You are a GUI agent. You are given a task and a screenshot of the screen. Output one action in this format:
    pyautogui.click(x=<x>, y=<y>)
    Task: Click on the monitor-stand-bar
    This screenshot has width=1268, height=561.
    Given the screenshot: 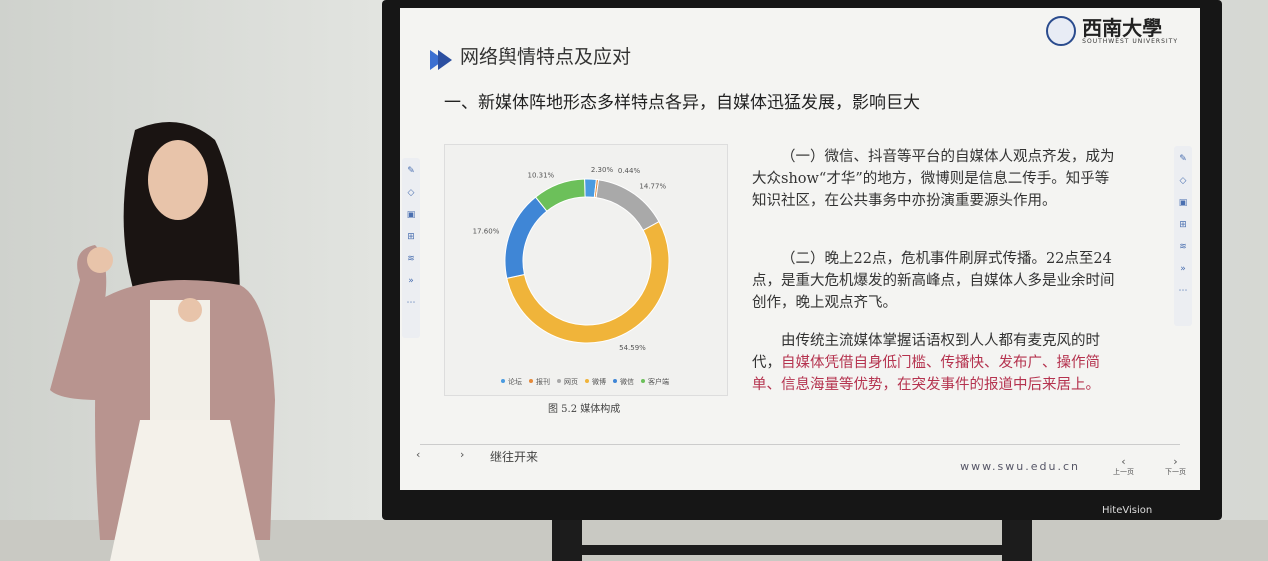 What is the action you would take?
    pyautogui.click(x=792, y=550)
    